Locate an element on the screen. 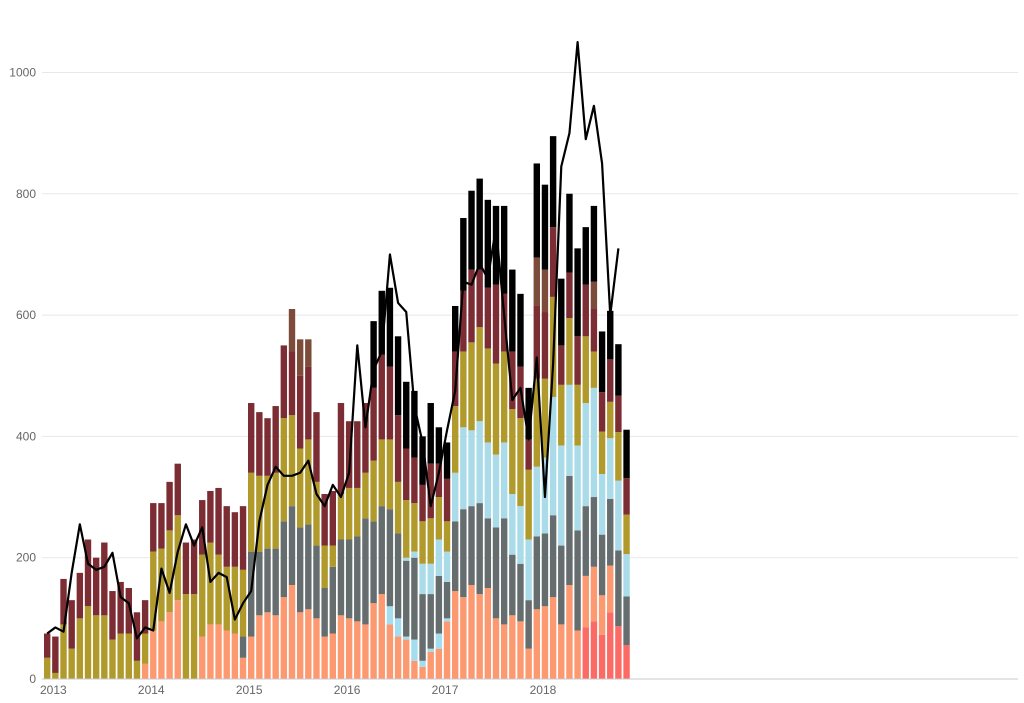 The width and height of the screenshot is (1024, 703). y-tick-label: 400 is located at coordinates (26, 436).